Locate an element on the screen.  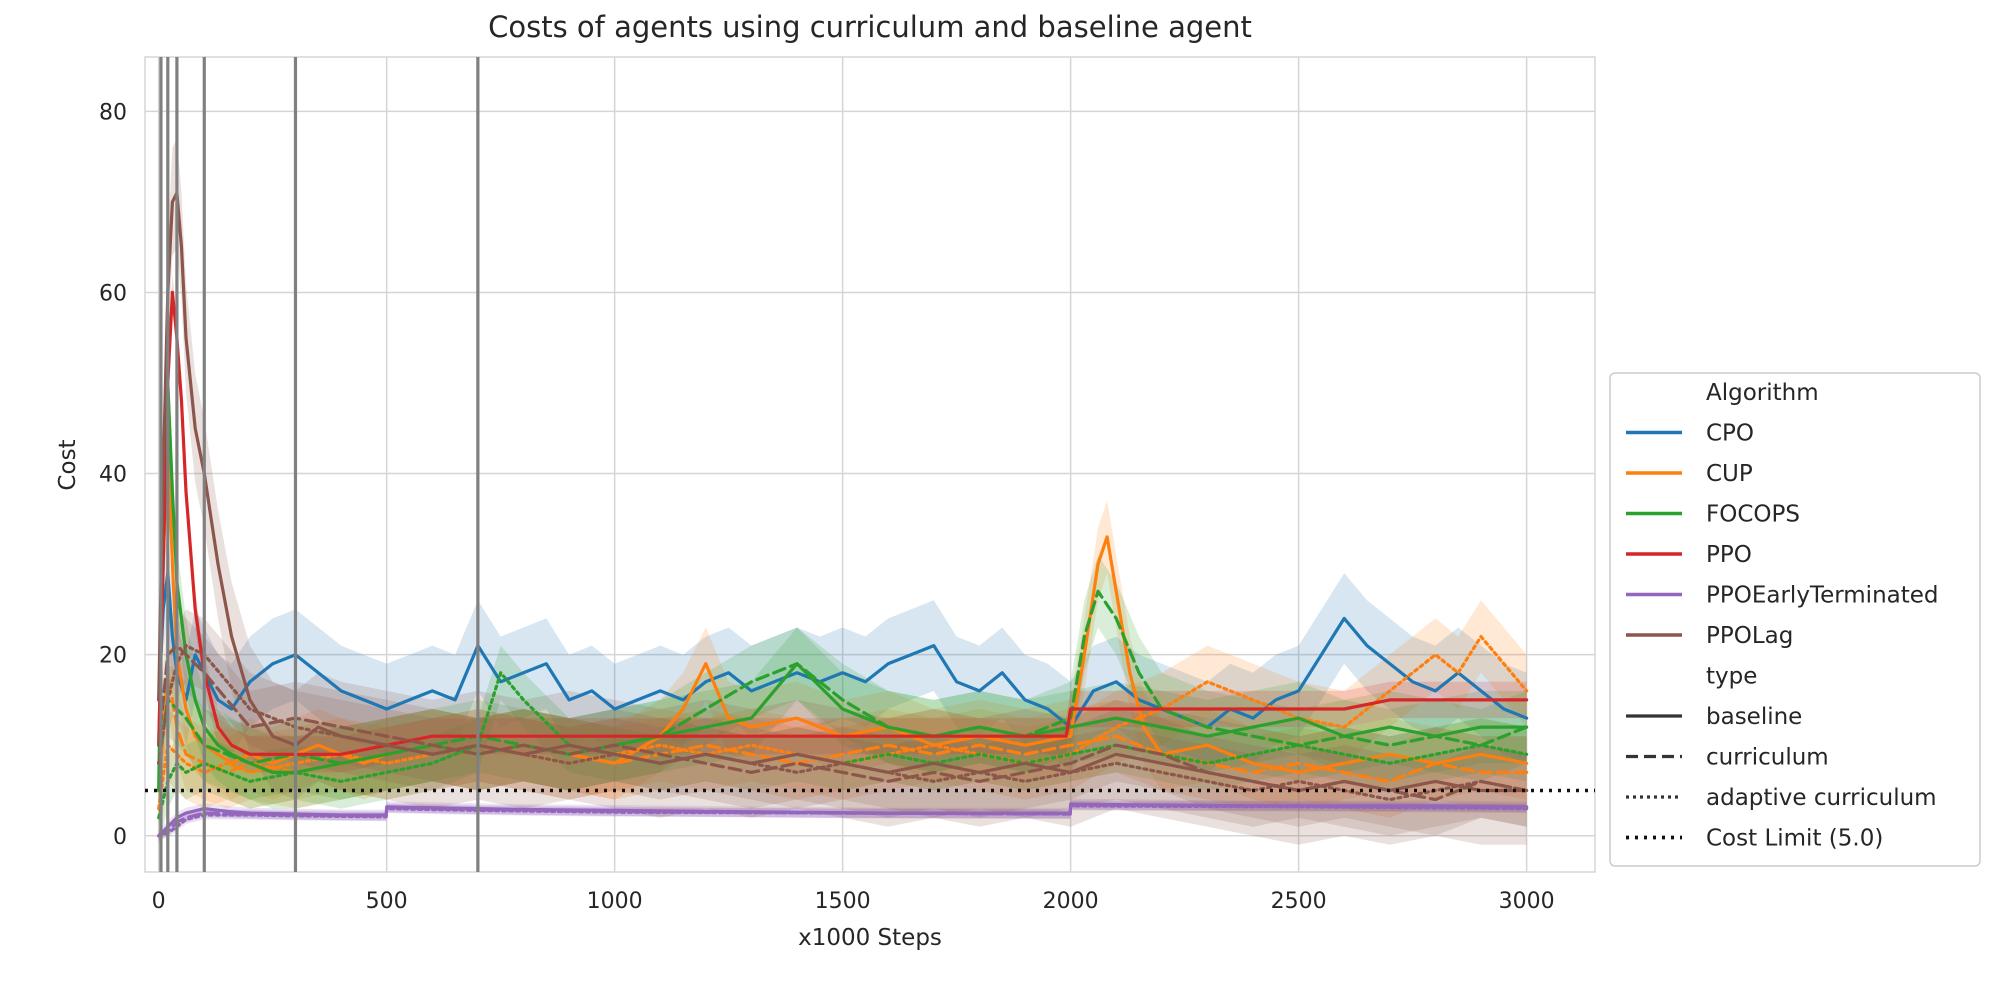
legend-label-ppoearlyterminated: PPOEarlyTerminated is located at coordinates (1822, 596).